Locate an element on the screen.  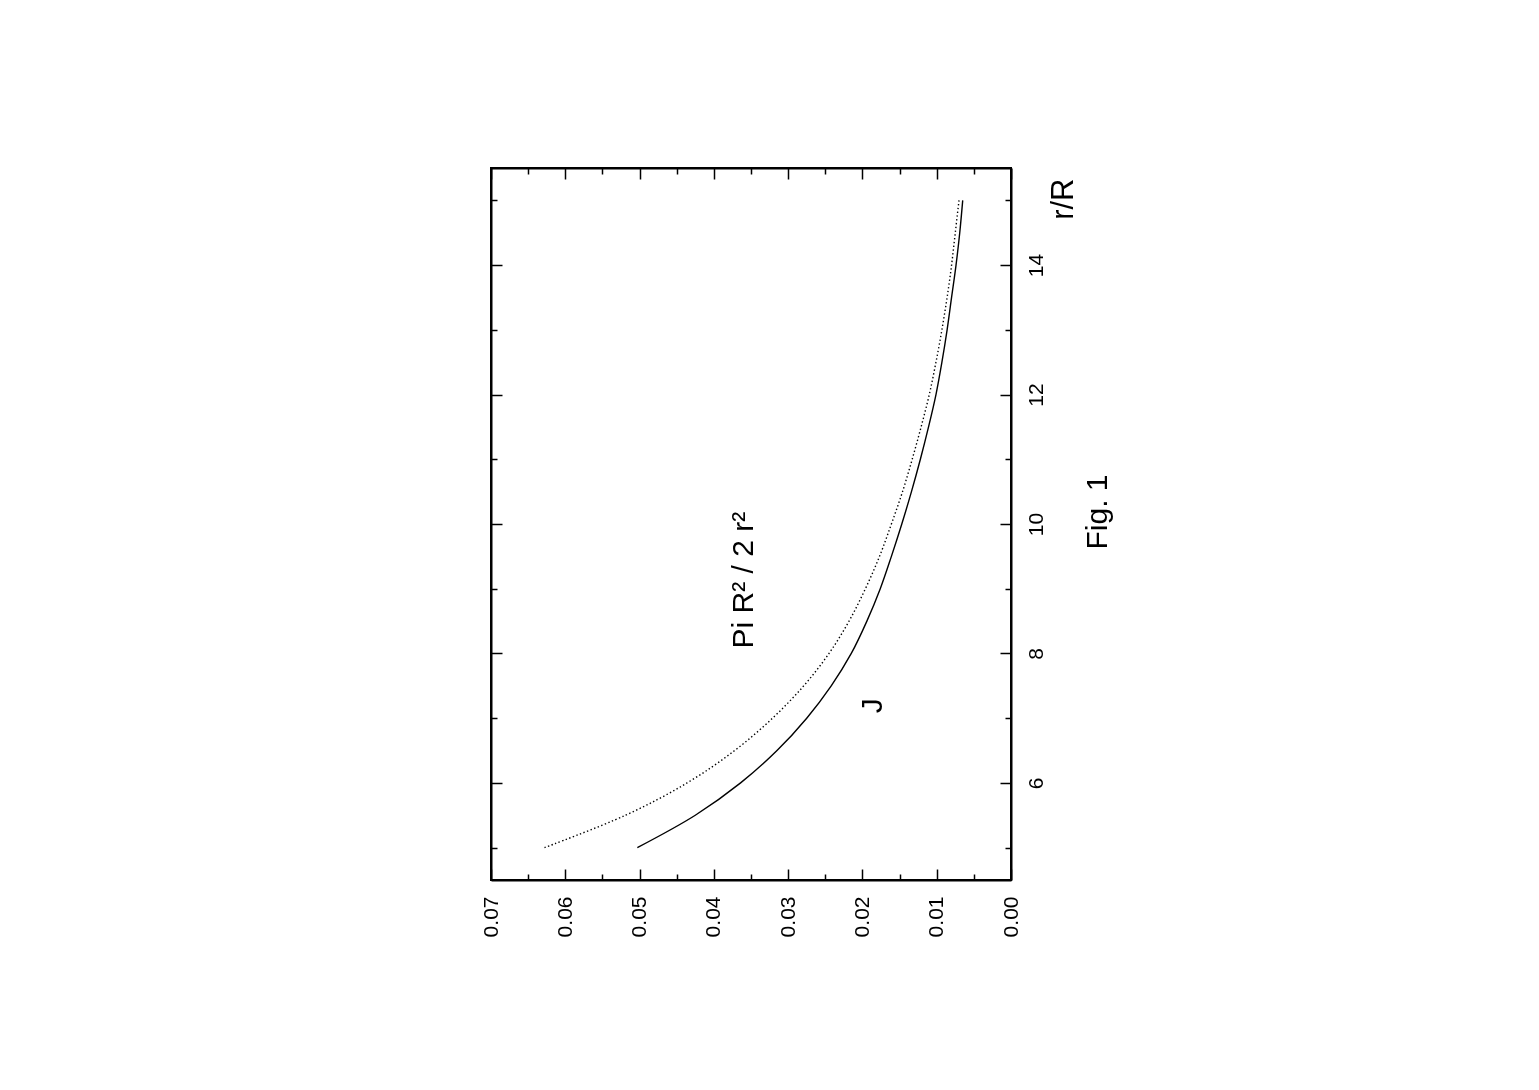
x-tick-label: 0.07 is located at coordinates (490, 917).